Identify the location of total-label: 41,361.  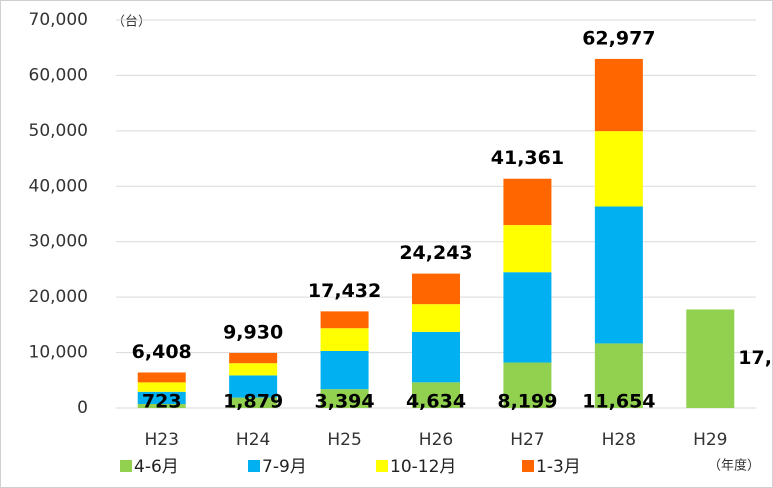
(527, 158).